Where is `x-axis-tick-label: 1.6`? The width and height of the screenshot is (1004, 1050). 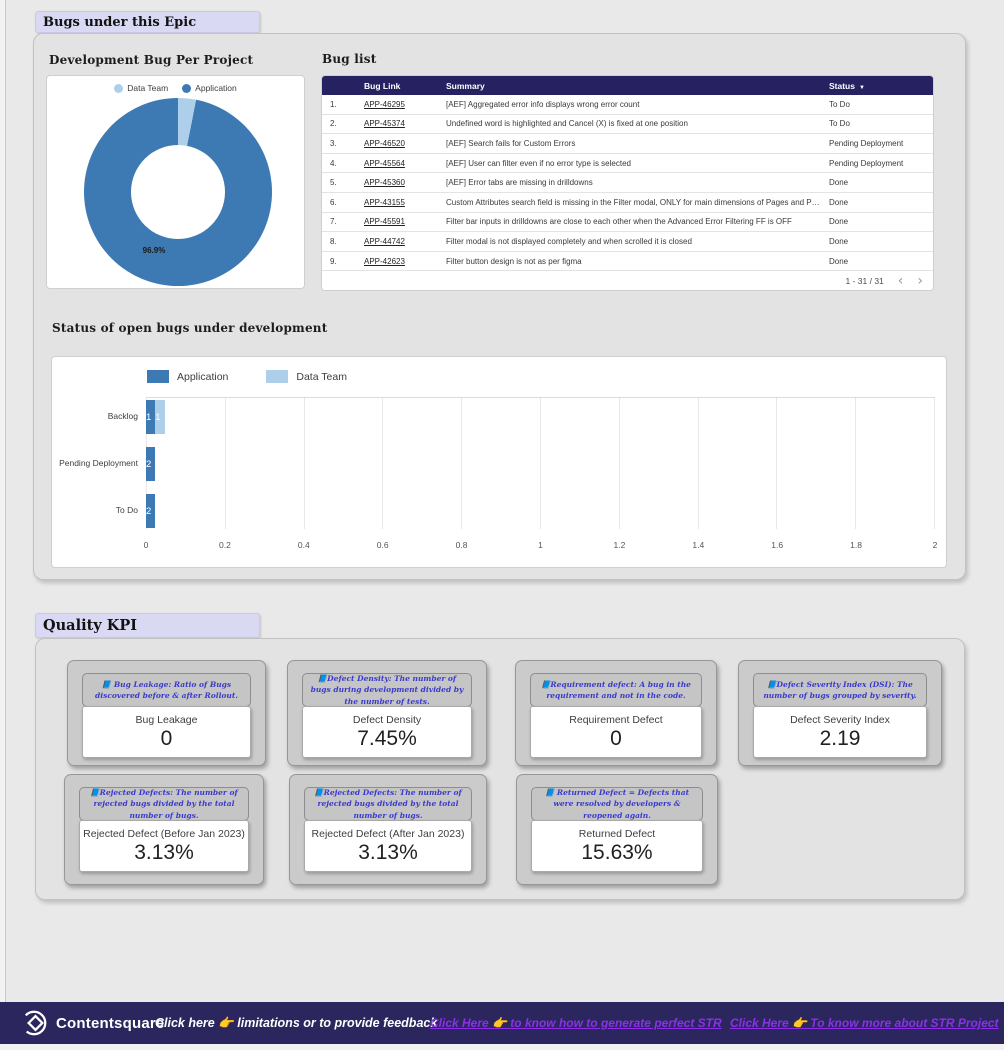
x-axis-tick-label: 1.6 is located at coordinates (777, 545).